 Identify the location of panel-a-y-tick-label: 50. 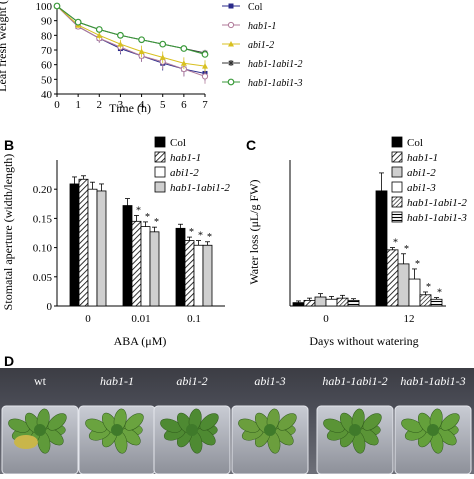
(47, 80).